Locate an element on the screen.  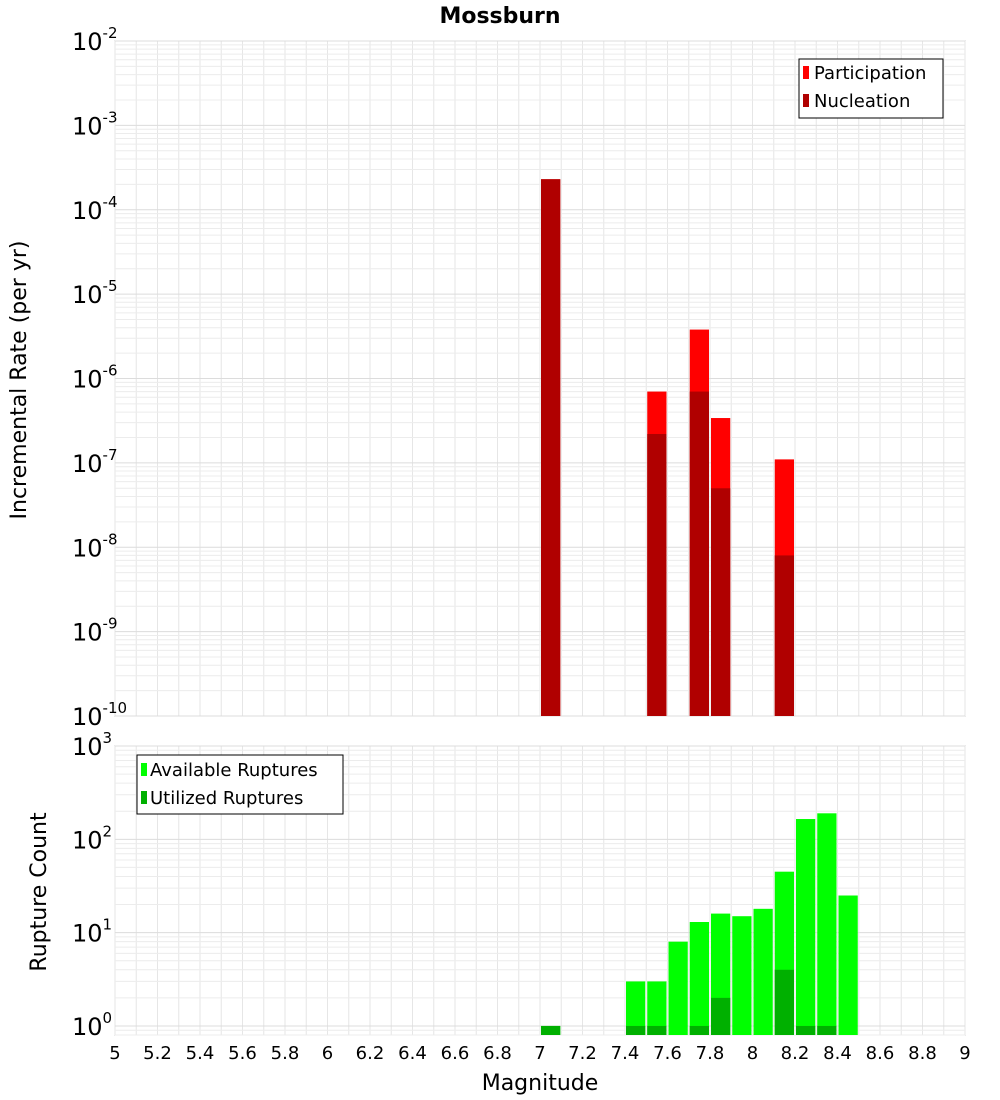
x-tick-label: 8.8 is located at coordinates (922, 1053).